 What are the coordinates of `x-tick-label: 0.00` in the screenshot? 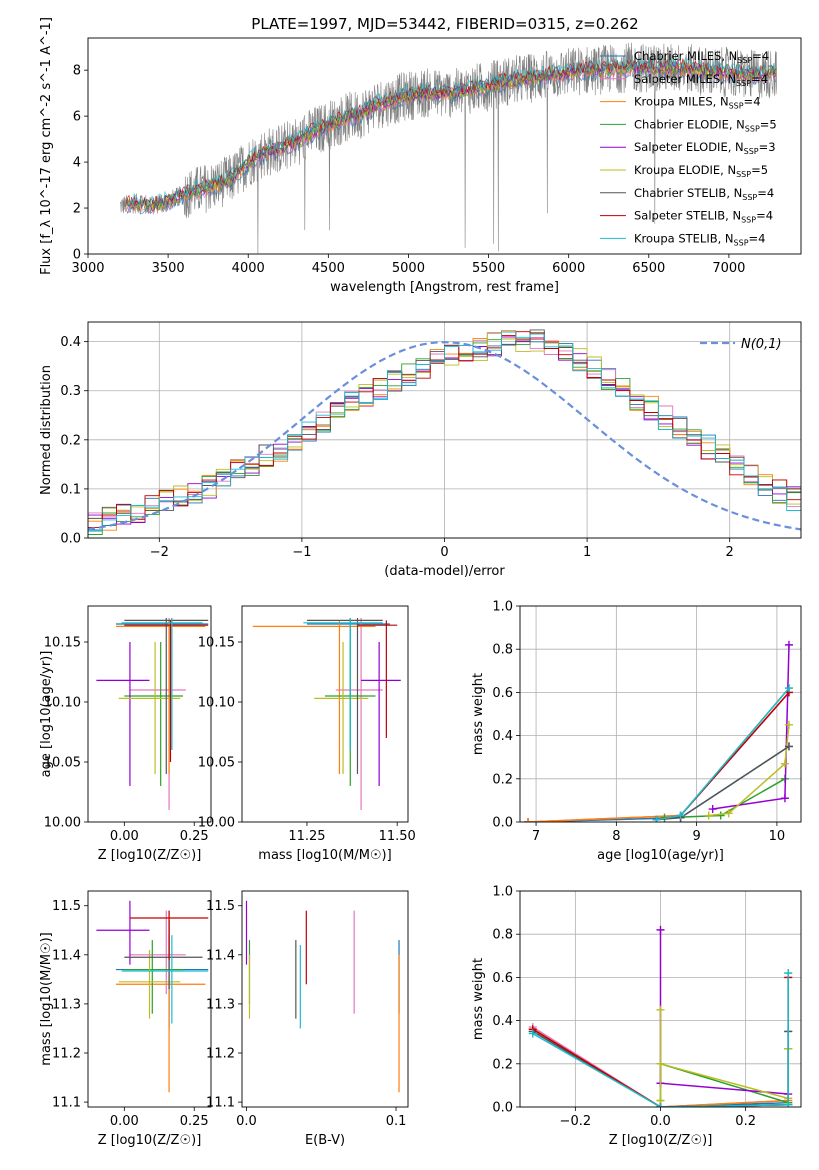 It's located at (124, 836).